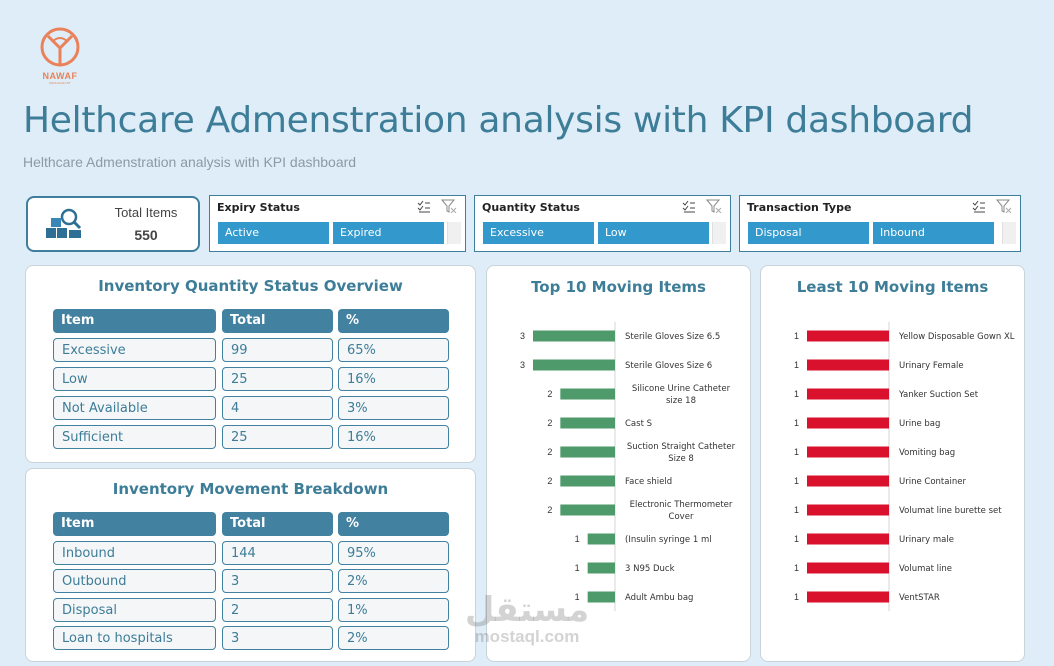 This screenshot has height=666, width=1054. Describe the element at coordinates (681, 453) in the screenshot. I see `chart-category-label: Suction Straight Catheter Size 8` at that location.